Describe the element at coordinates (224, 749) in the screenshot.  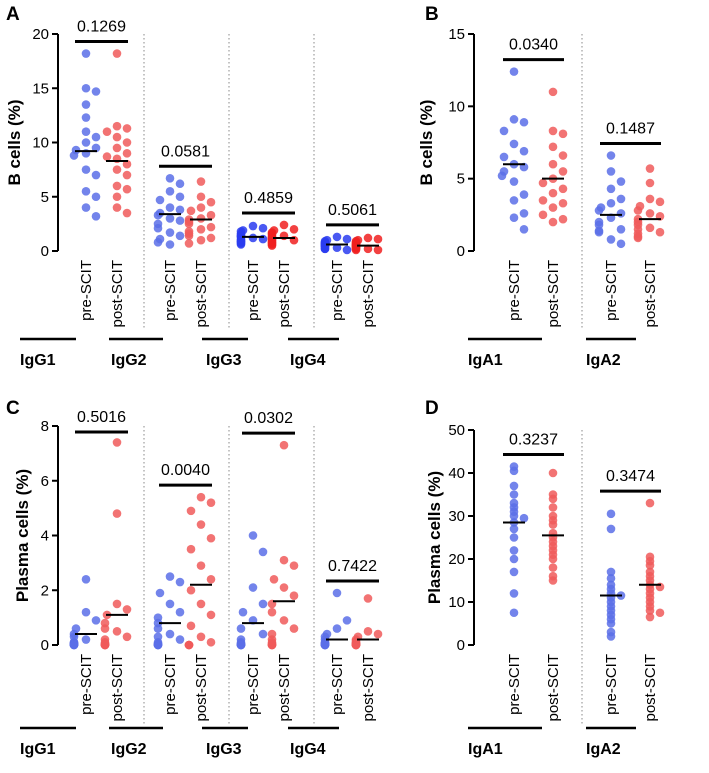
I see `group-name: IgG3` at that location.